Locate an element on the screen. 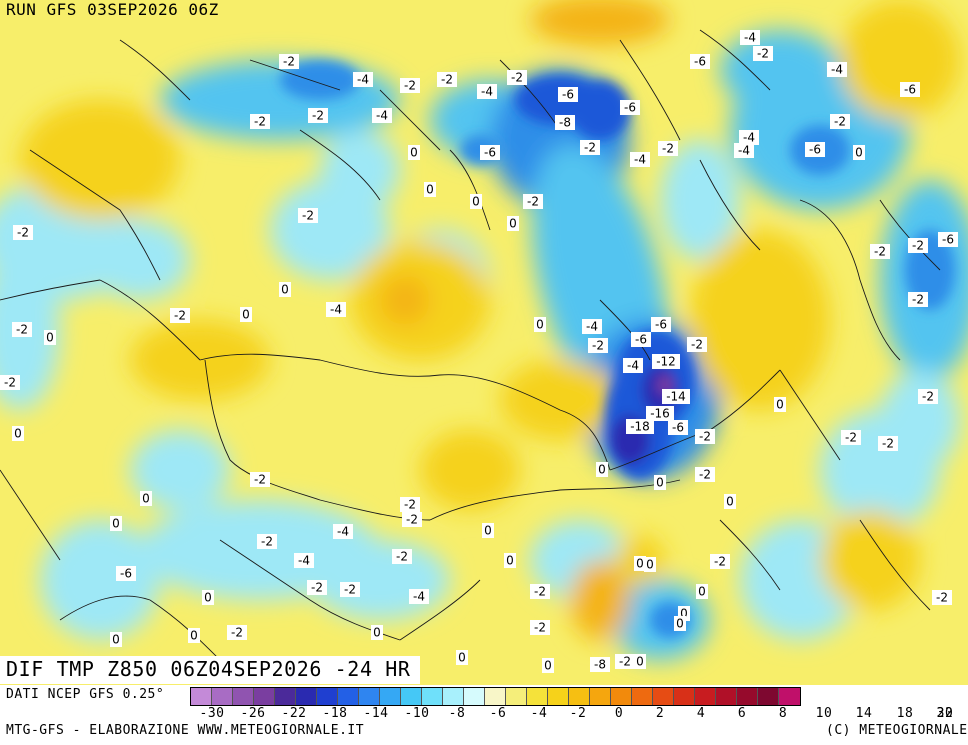  legend-tick: 22 is located at coordinates (945, 713).